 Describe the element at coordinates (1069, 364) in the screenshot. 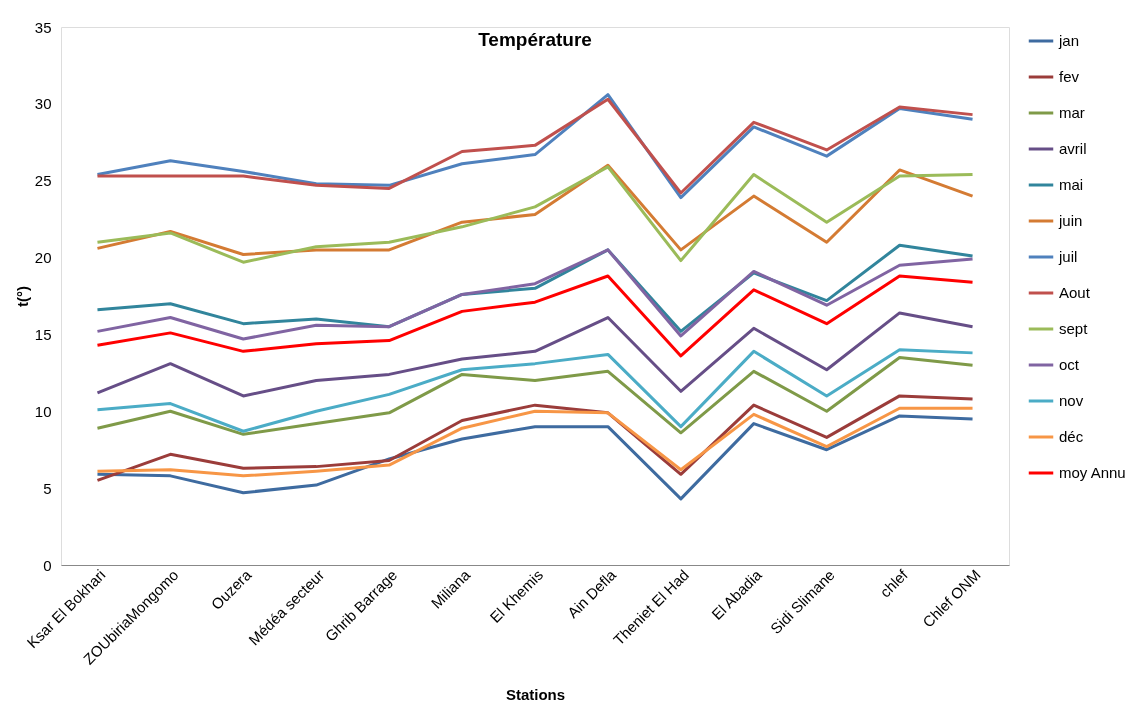

I see `legend-label: oct` at that location.